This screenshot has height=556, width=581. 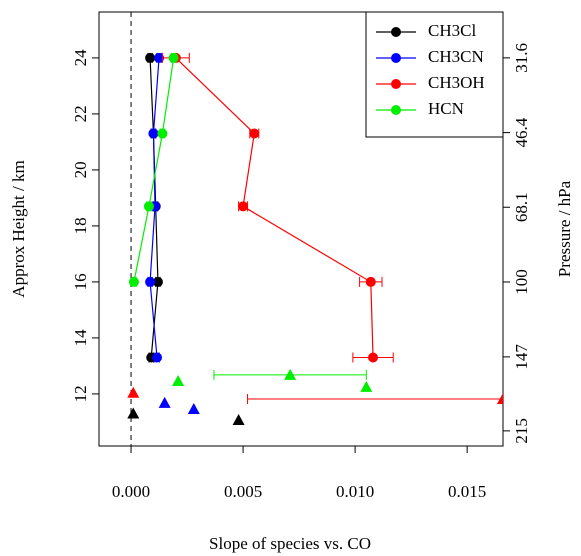 What do you see at coordinates (375, 398) in the screenshot?
I see `error-bar` at bounding box center [375, 398].